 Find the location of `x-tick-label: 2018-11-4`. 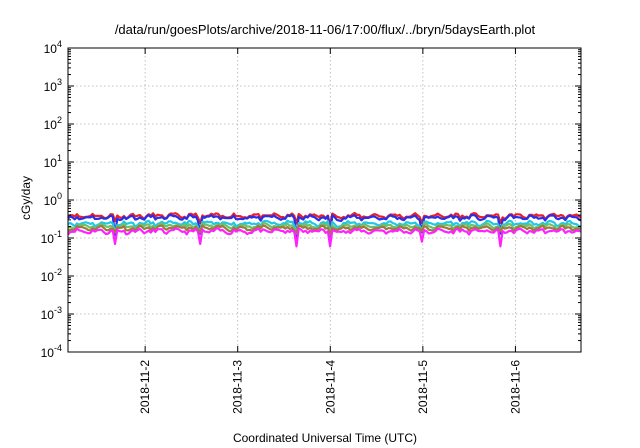

x-tick-label: 2018-11-4 is located at coordinates (330, 387).